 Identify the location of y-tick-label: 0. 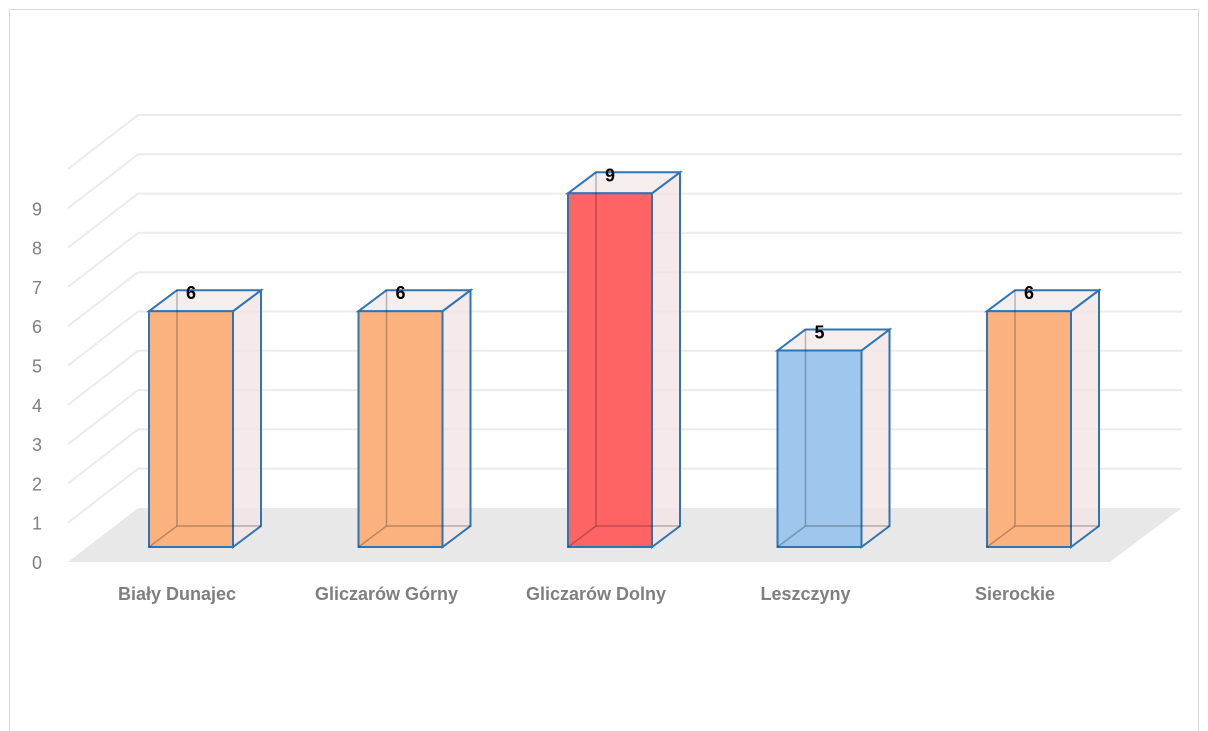
(37, 563).